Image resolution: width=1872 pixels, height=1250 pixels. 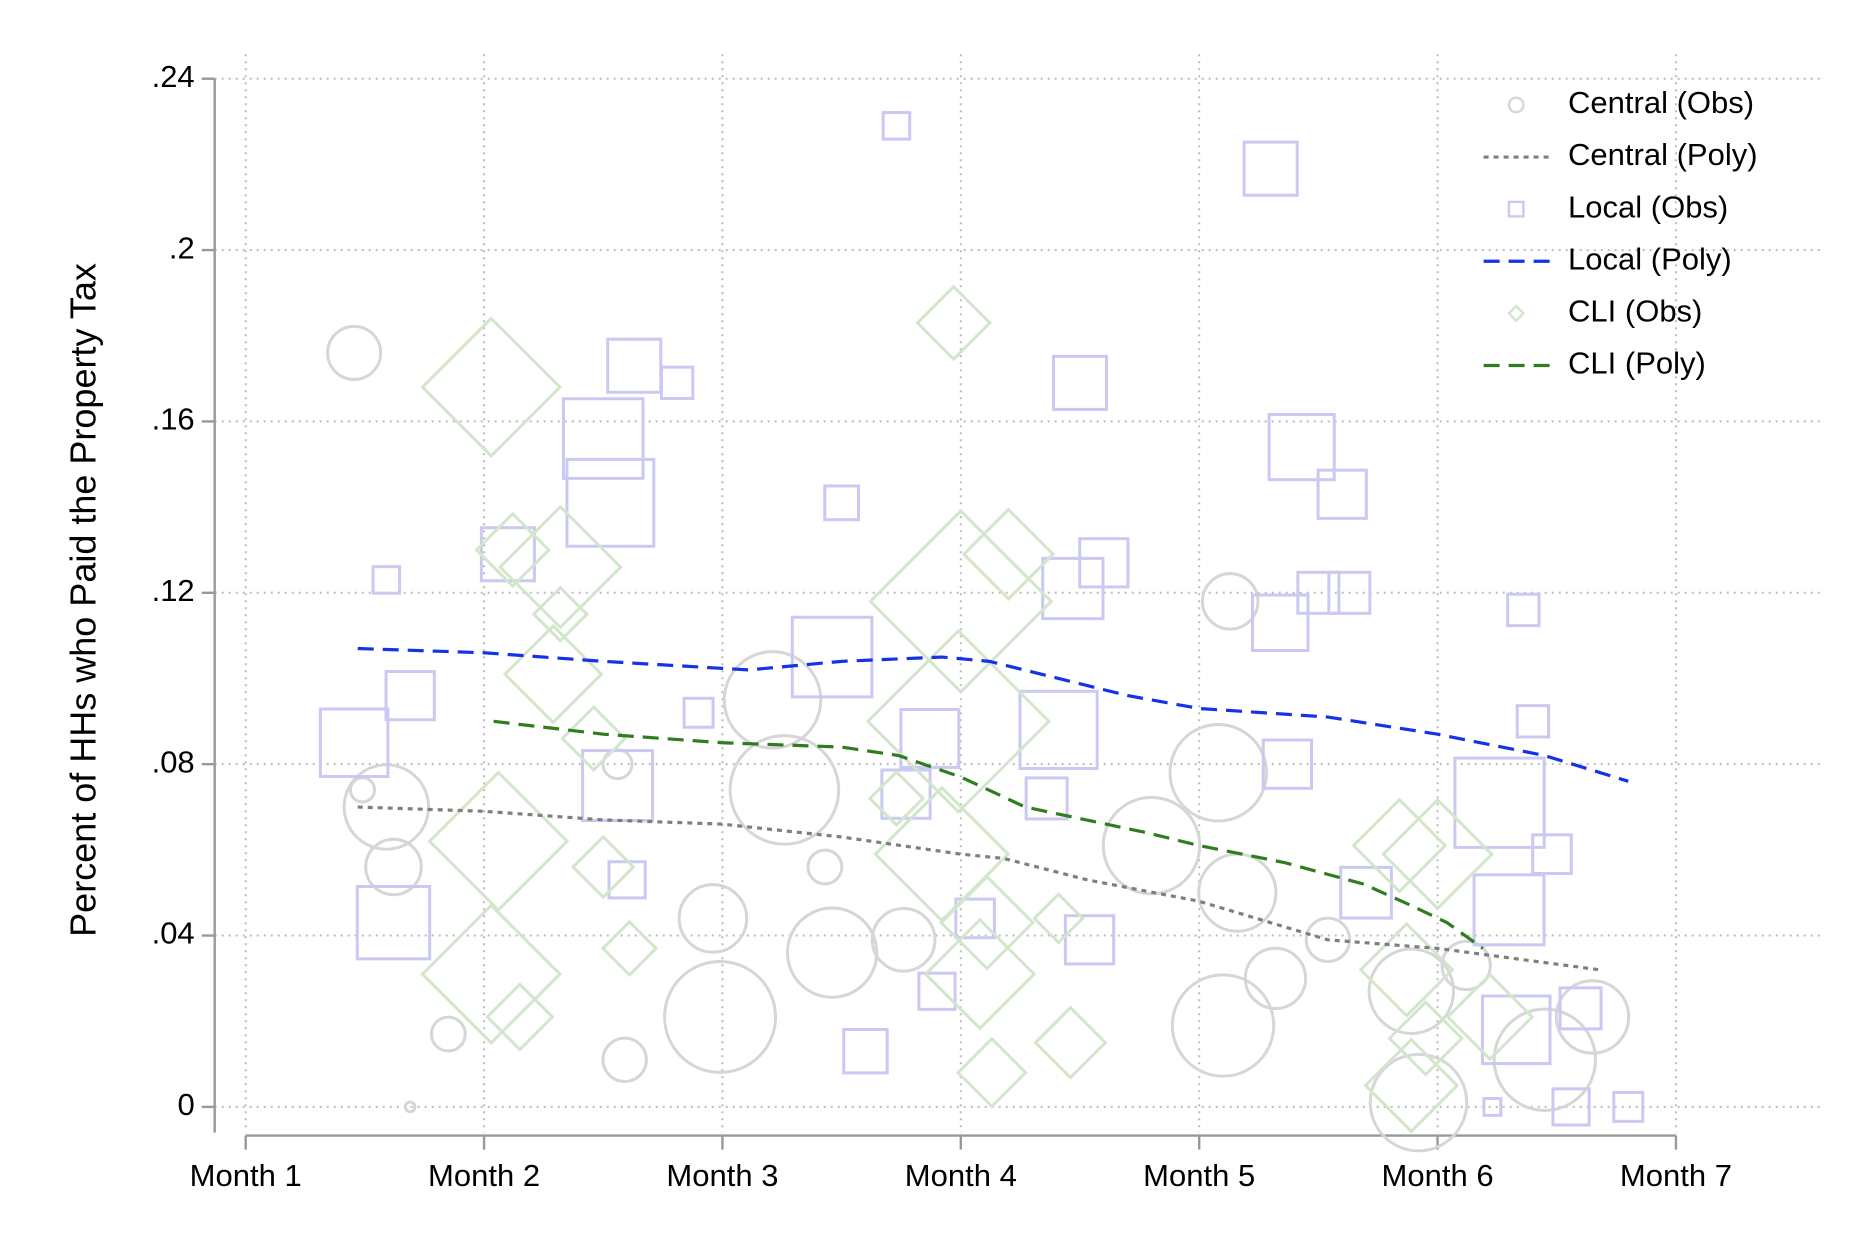 I want to click on x-tick-label: Month 3, so click(x=722, y=1175).